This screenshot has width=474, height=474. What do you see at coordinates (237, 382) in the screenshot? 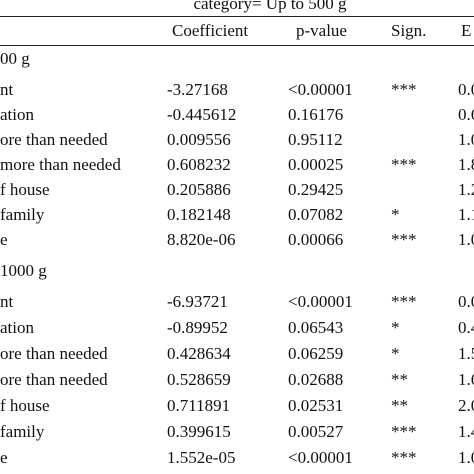
I see `table-row: ore than needed 0.528659 0.02688 ** 1.6` at bounding box center [237, 382].